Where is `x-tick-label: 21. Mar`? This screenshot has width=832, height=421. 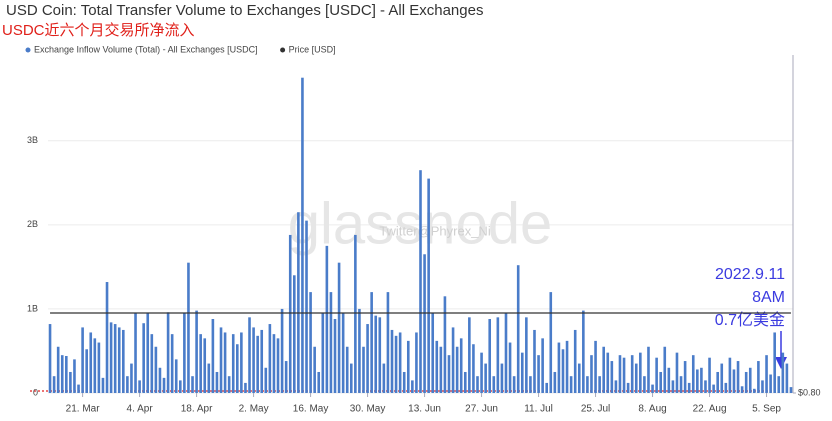 x-tick-label: 21. Mar is located at coordinates (83, 409).